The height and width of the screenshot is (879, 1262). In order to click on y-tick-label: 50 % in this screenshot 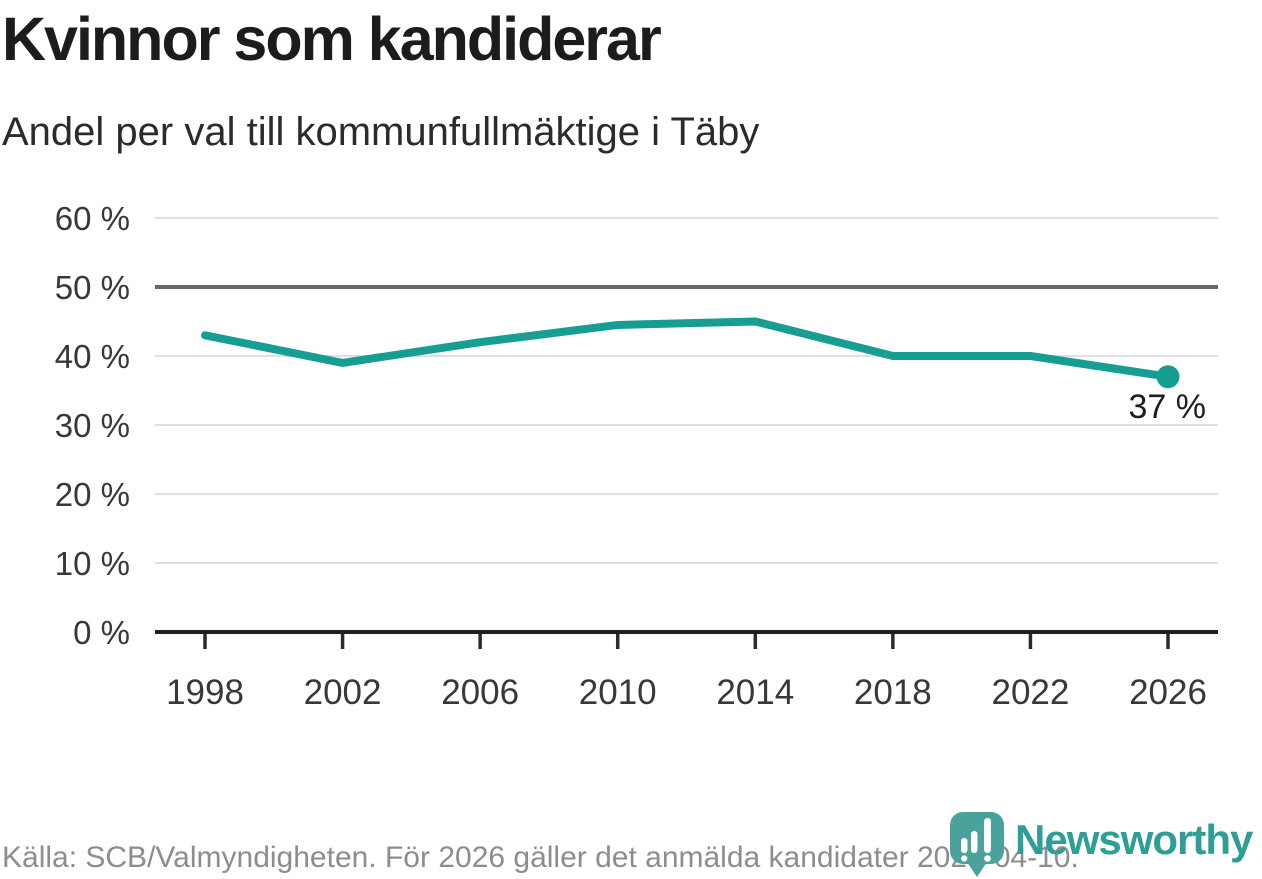, I will do `click(92, 287)`.